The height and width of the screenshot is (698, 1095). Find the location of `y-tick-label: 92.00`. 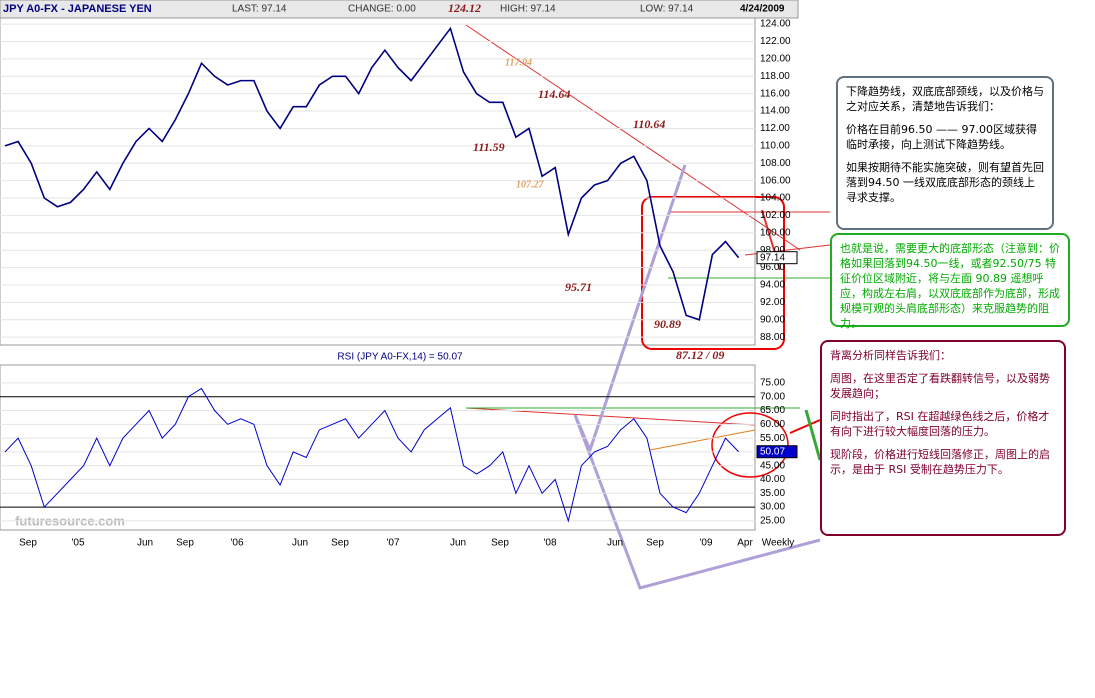

y-tick-label: 92.00 is located at coordinates (772, 302).